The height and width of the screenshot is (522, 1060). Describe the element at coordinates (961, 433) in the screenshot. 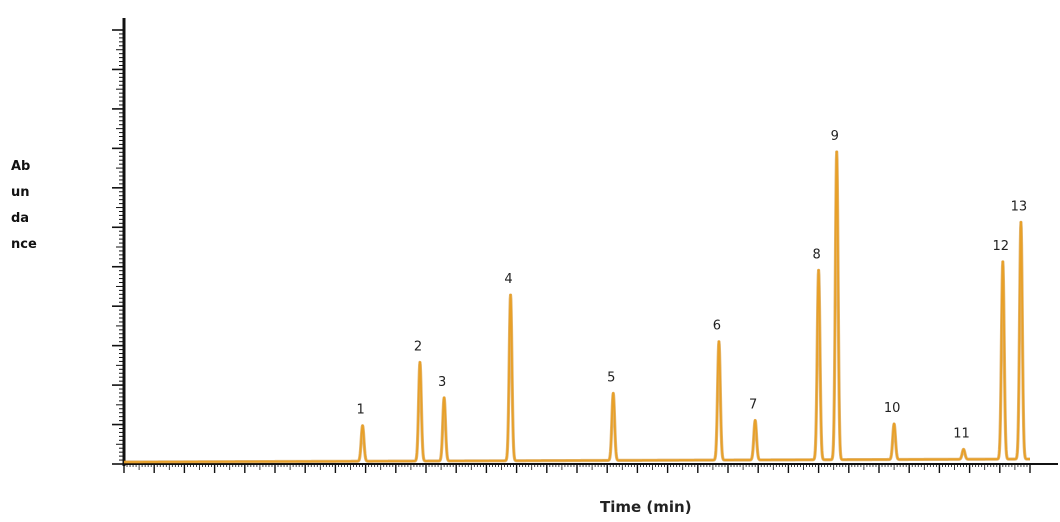

I see `peak-label: 11` at that location.